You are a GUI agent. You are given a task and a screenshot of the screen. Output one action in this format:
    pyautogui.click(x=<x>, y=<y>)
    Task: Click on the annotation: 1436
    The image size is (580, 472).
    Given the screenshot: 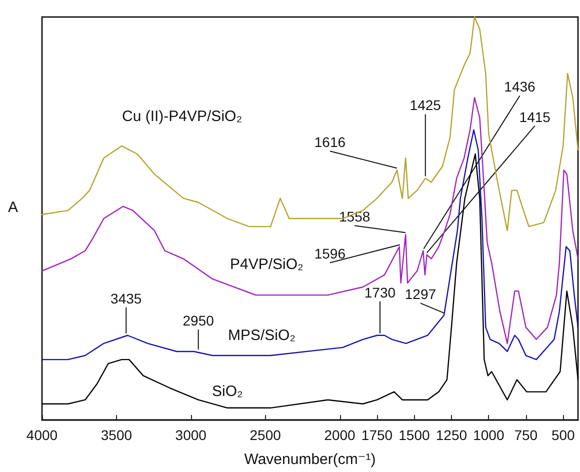 What is the action you would take?
    pyautogui.click(x=520, y=86)
    